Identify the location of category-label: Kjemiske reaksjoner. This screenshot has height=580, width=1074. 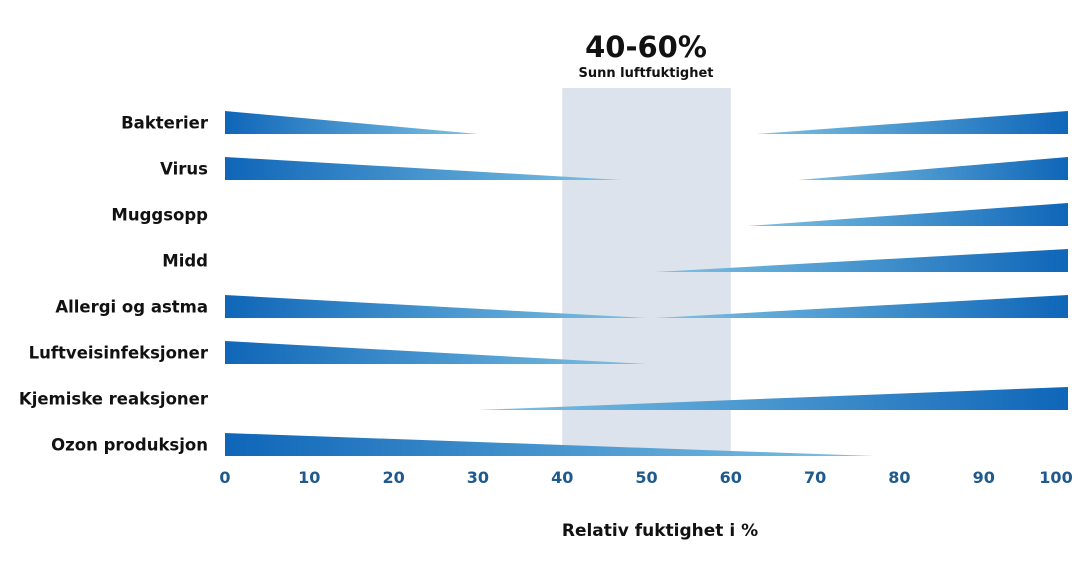
(114, 399).